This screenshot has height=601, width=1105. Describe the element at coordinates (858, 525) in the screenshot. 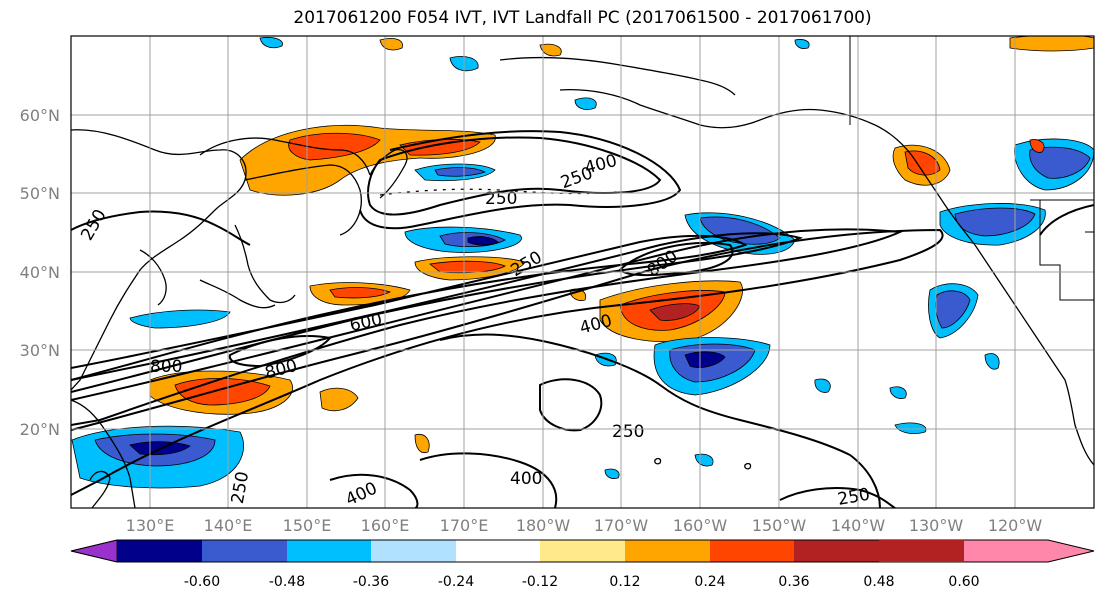

I see `lon-label: 140°W` at that location.